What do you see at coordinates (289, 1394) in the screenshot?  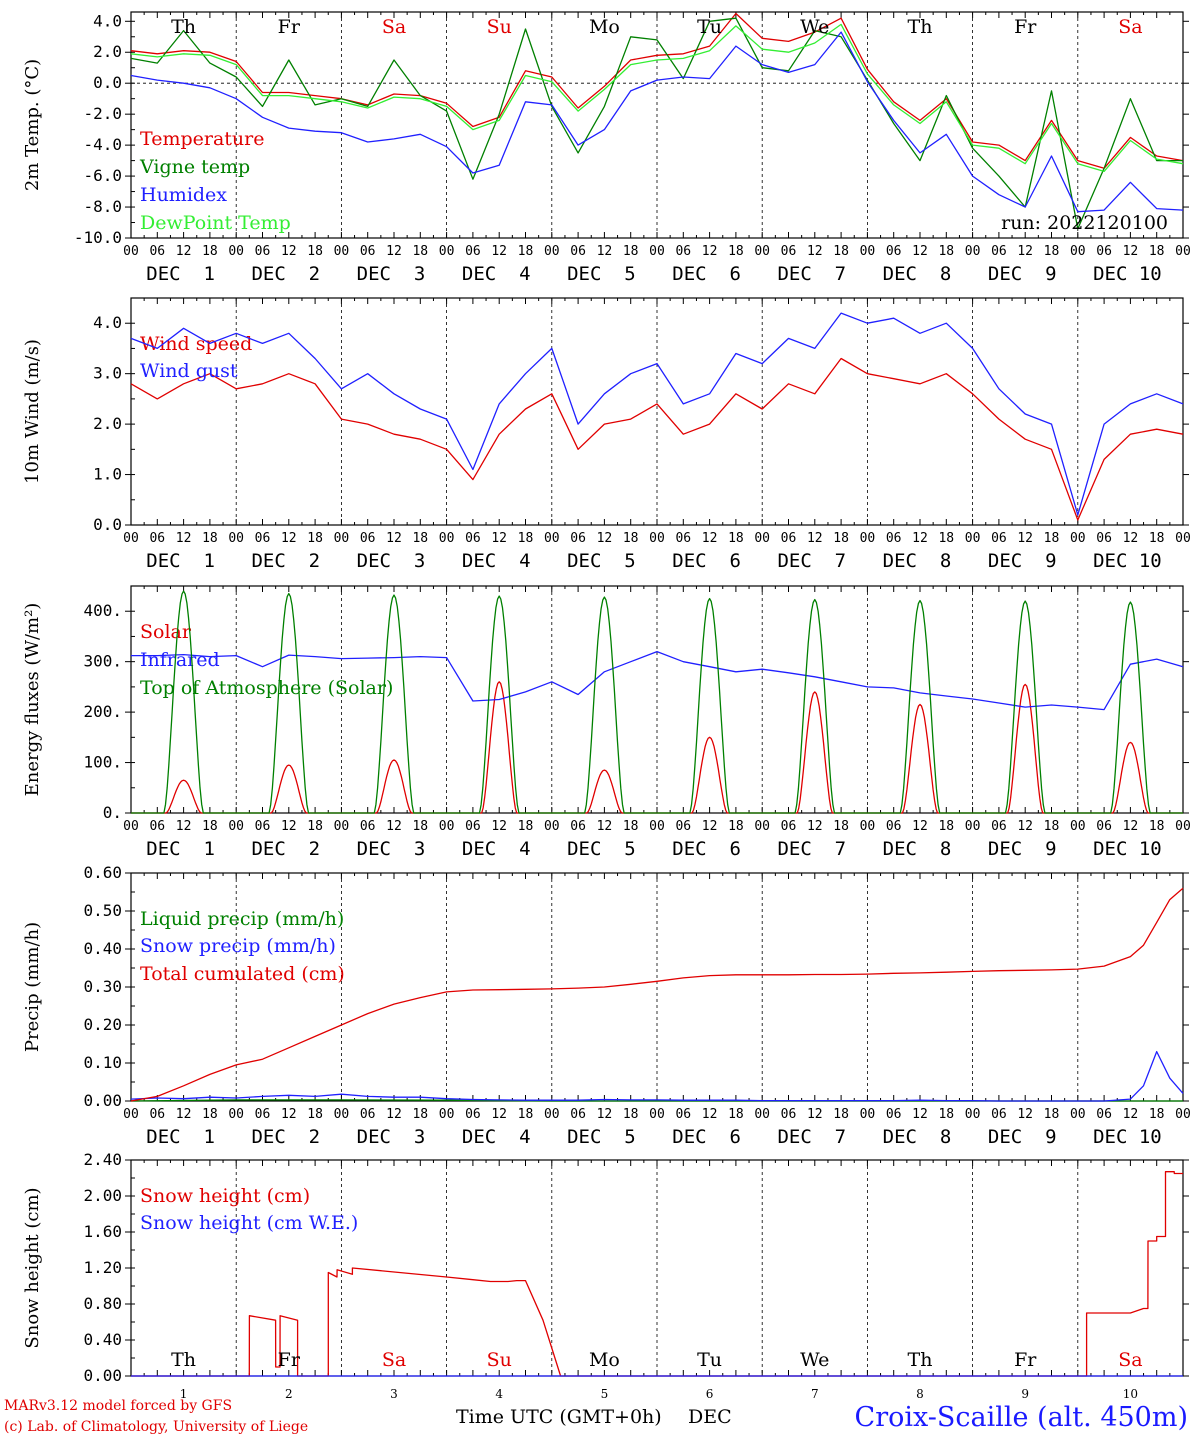 I see `day-number-label: 2` at bounding box center [289, 1394].